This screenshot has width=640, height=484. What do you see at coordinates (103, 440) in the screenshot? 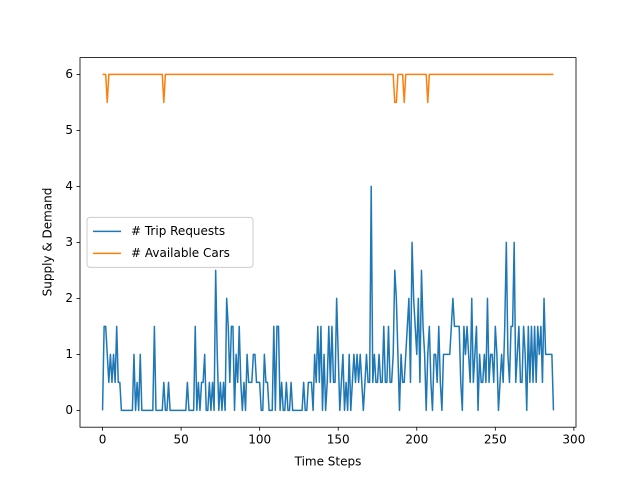
I see `x-tick-label: 0` at bounding box center [103, 440].